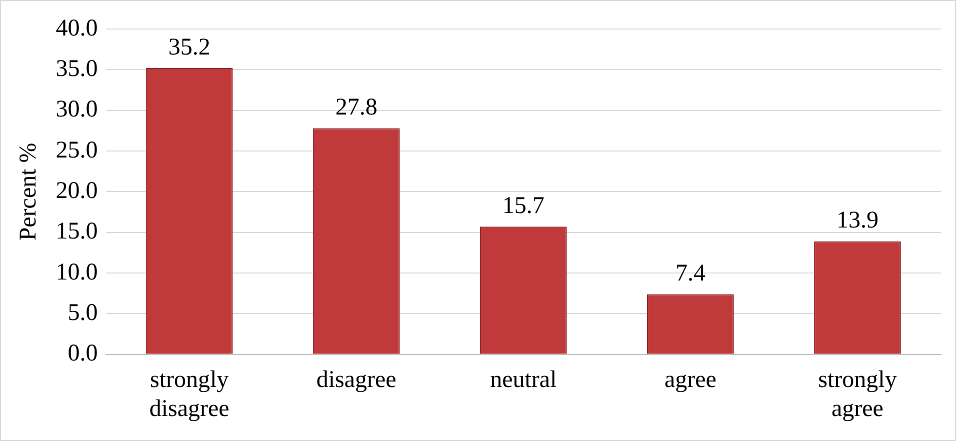 This screenshot has width=956, height=441. What do you see at coordinates (356, 380) in the screenshot?
I see `x-tick-label: disagree` at bounding box center [356, 380].